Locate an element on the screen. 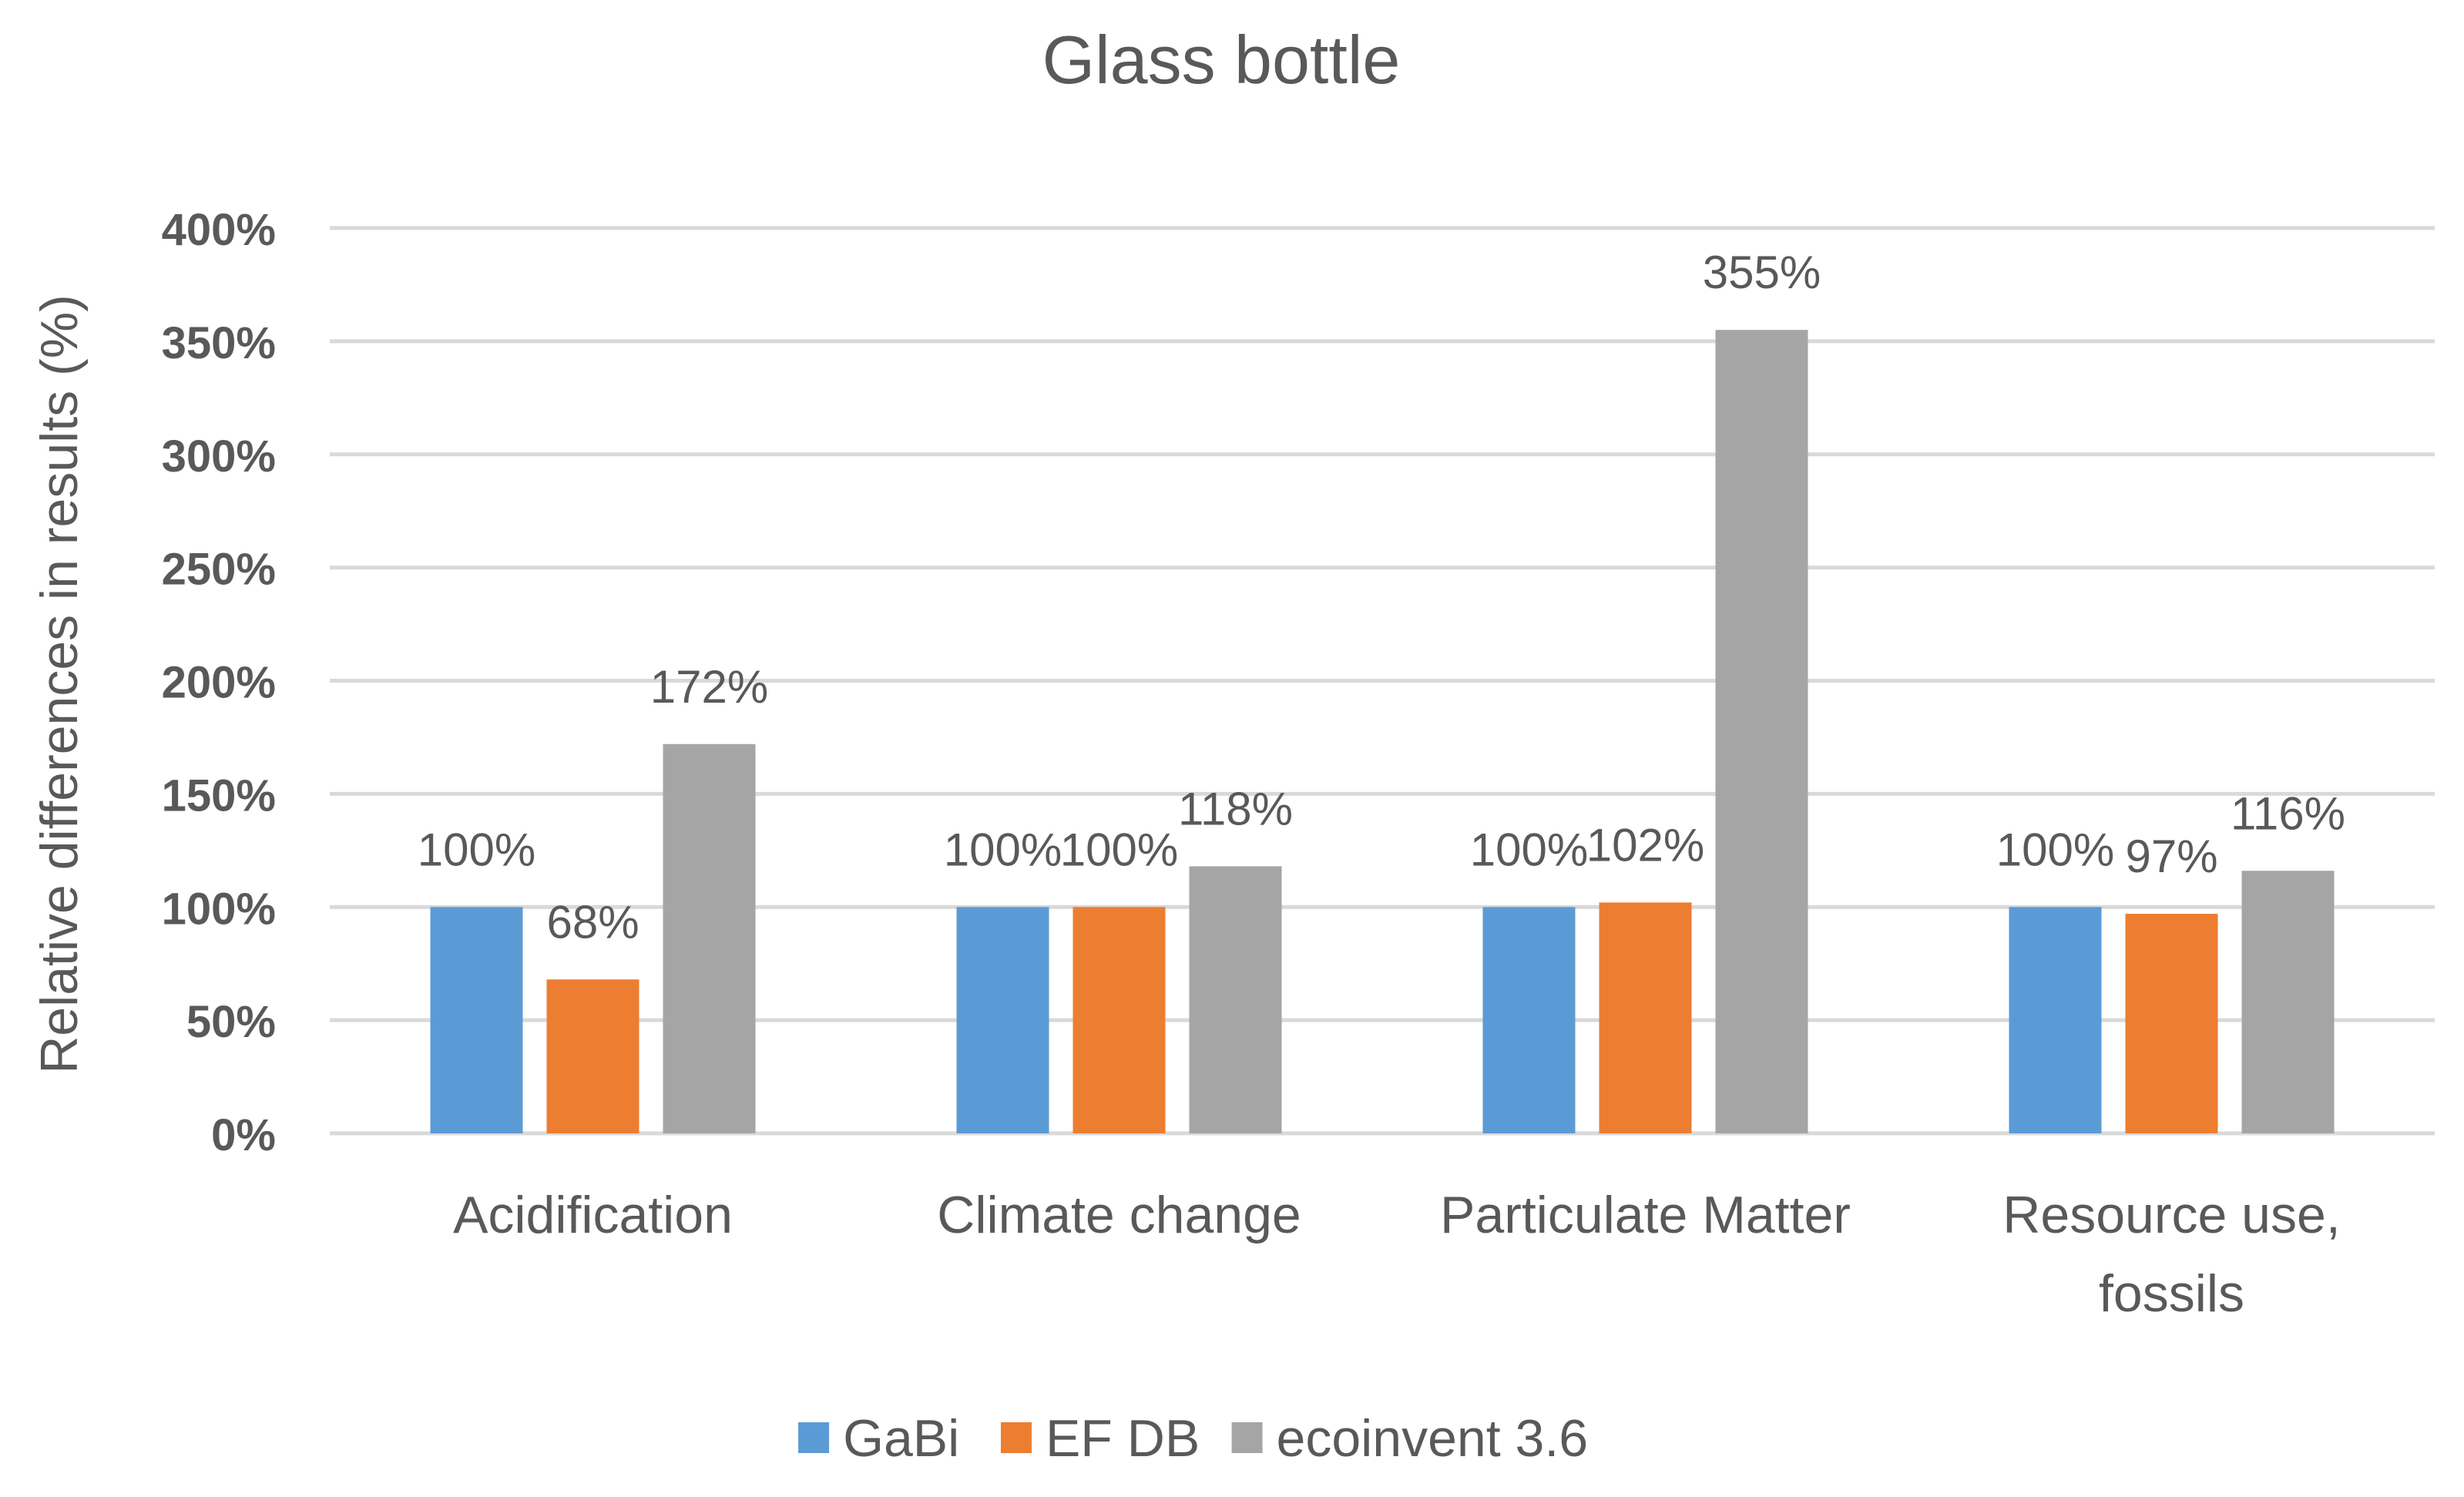 The image size is (2464, 1497). y-tick-label: 350% is located at coordinates (219, 343).